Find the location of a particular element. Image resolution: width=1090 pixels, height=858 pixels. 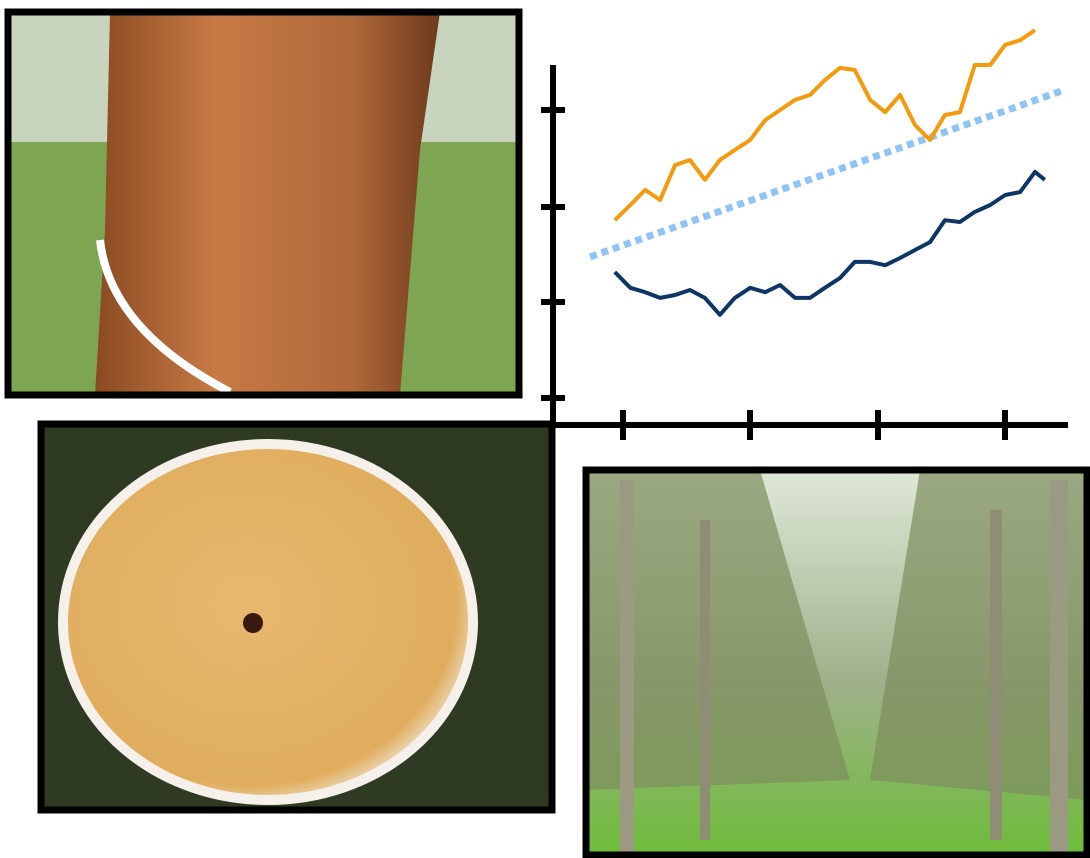

plot is located at coordinates (827, 172).